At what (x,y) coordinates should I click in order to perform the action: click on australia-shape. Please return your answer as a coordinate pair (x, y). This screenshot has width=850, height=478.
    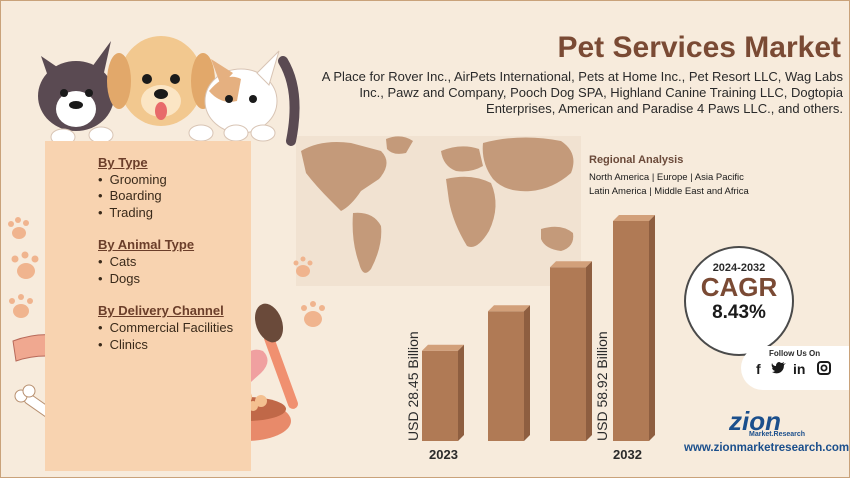
    Looking at the image, I should click on (557, 238).